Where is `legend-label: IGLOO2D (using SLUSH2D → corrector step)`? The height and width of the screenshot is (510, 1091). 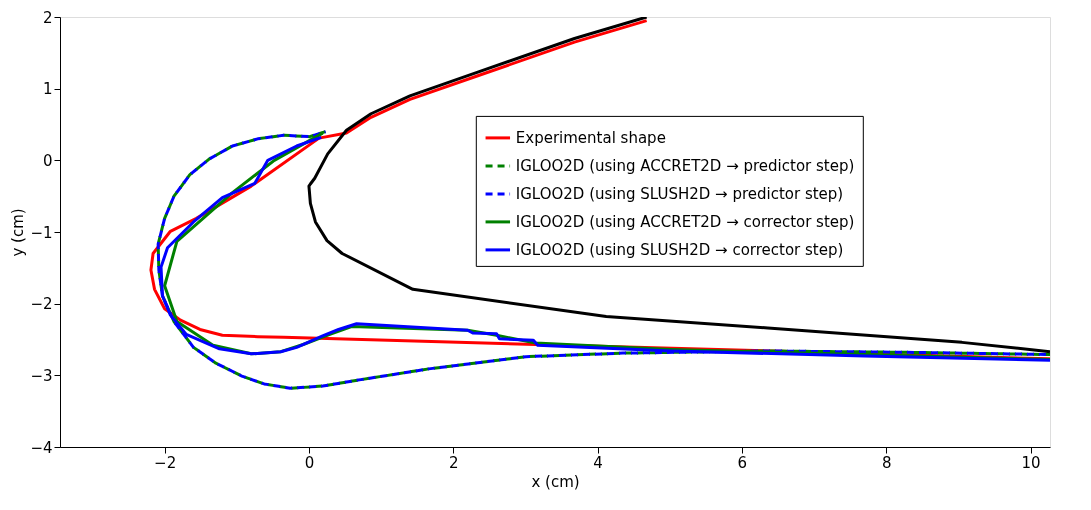 legend-label: IGLOO2D (using SLUSH2D → corrector step) is located at coordinates (679, 249).